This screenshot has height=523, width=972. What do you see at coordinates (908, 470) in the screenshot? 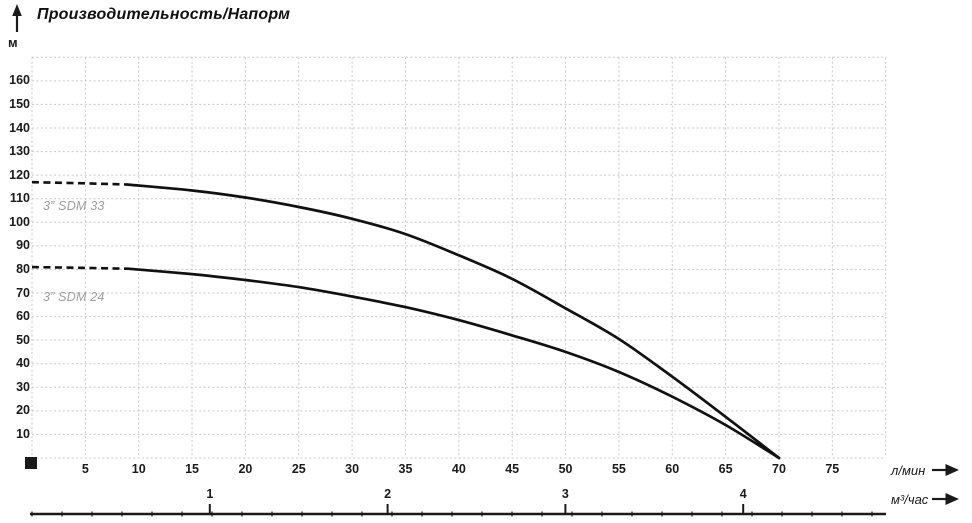
I see `x-axis-lmin-unit-label: л/мин` at bounding box center [908, 470].